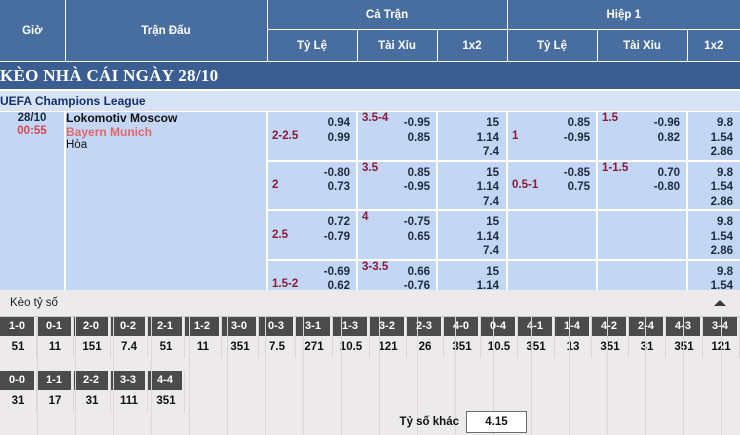 The image size is (740, 435). I want to click on league-bar-row: UEFA Champions League, so click(370, 101).